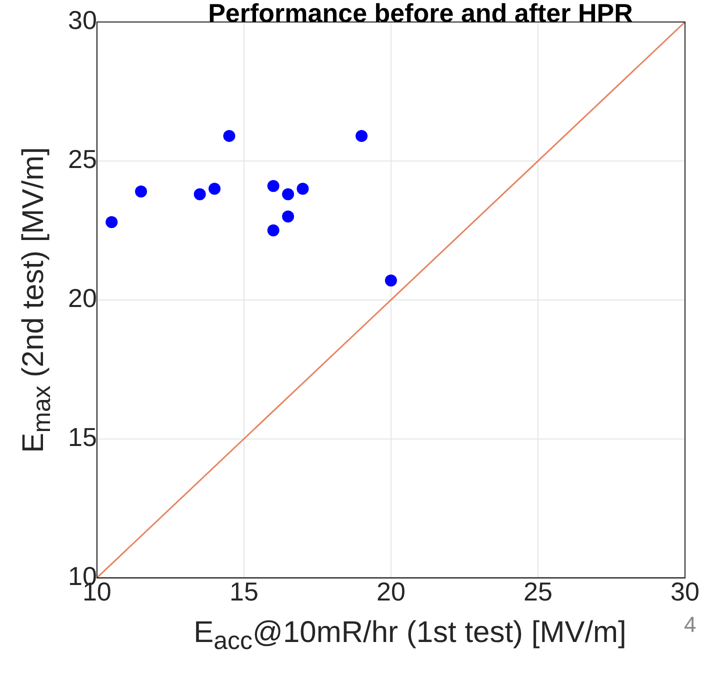  Describe the element at coordinates (538, 591) in the screenshot. I see `x-tick-label: 25` at that location.